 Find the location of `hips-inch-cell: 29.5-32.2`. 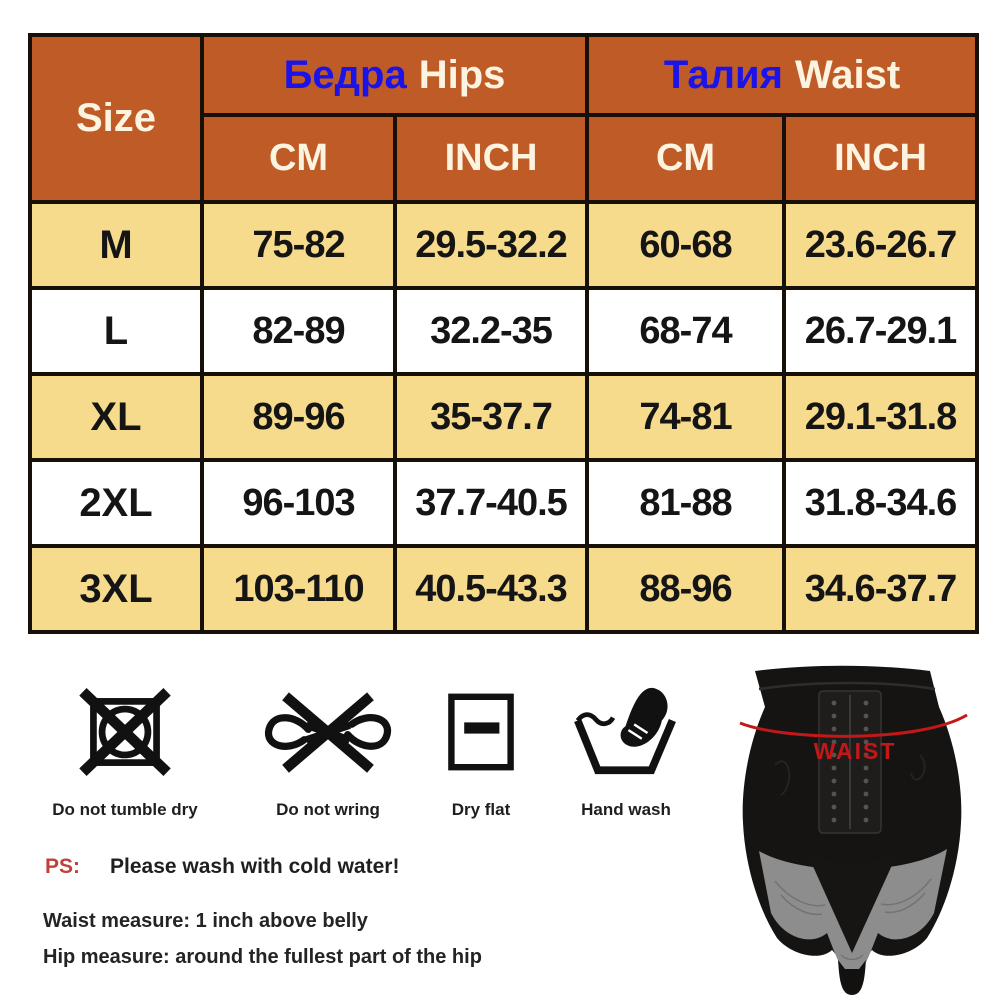

hips-inch-cell: 29.5-32.2 is located at coordinates (491, 245).